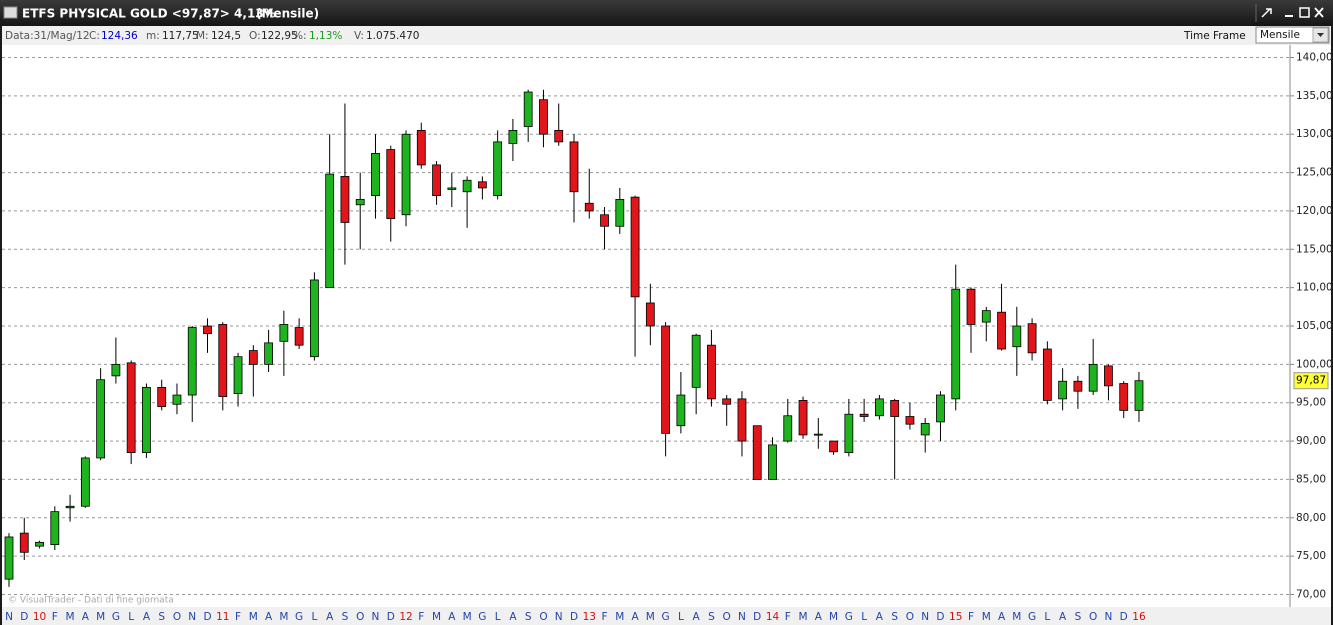  Describe the element at coordinates (1311, 518) in the screenshot. I see `y-tick-label: 80,00` at that location.